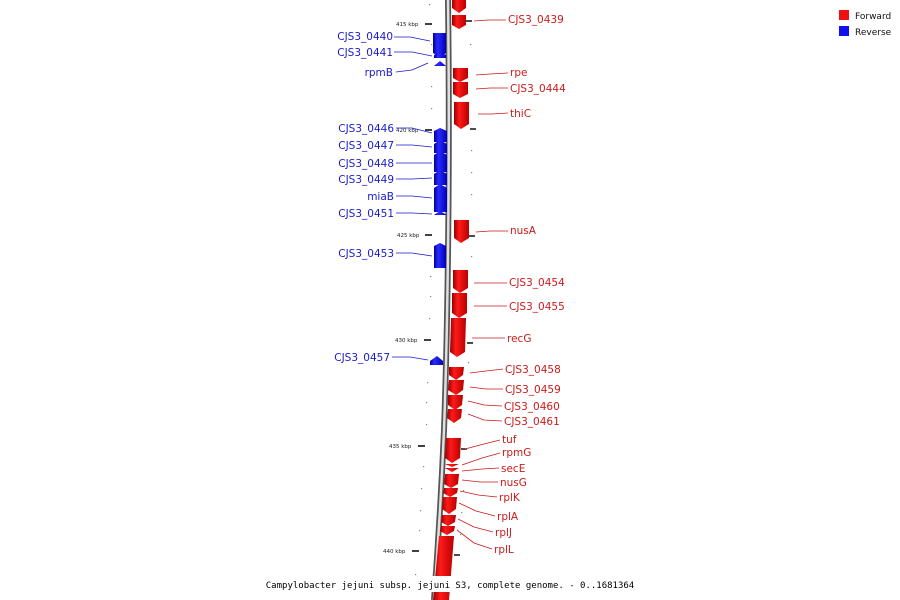 The image size is (900, 600). What do you see at coordinates (482, 284) in the screenshot?
I see `forward-leaders` at bounding box center [482, 284].